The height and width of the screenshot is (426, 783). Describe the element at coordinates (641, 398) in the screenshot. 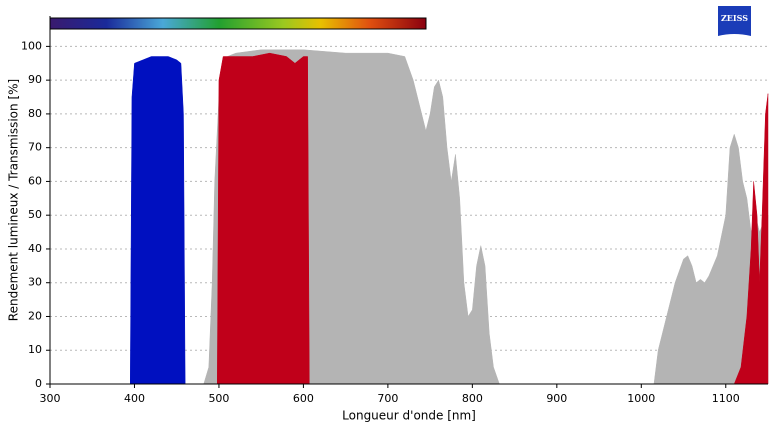

I see `x-tick-label: 1000` at that location.